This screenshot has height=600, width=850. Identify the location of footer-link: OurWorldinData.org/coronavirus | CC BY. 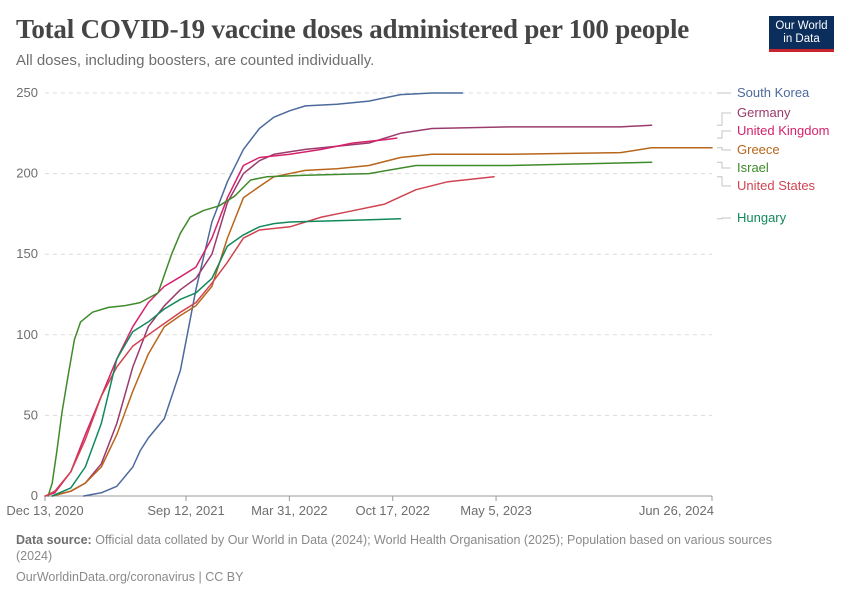
(130, 577).